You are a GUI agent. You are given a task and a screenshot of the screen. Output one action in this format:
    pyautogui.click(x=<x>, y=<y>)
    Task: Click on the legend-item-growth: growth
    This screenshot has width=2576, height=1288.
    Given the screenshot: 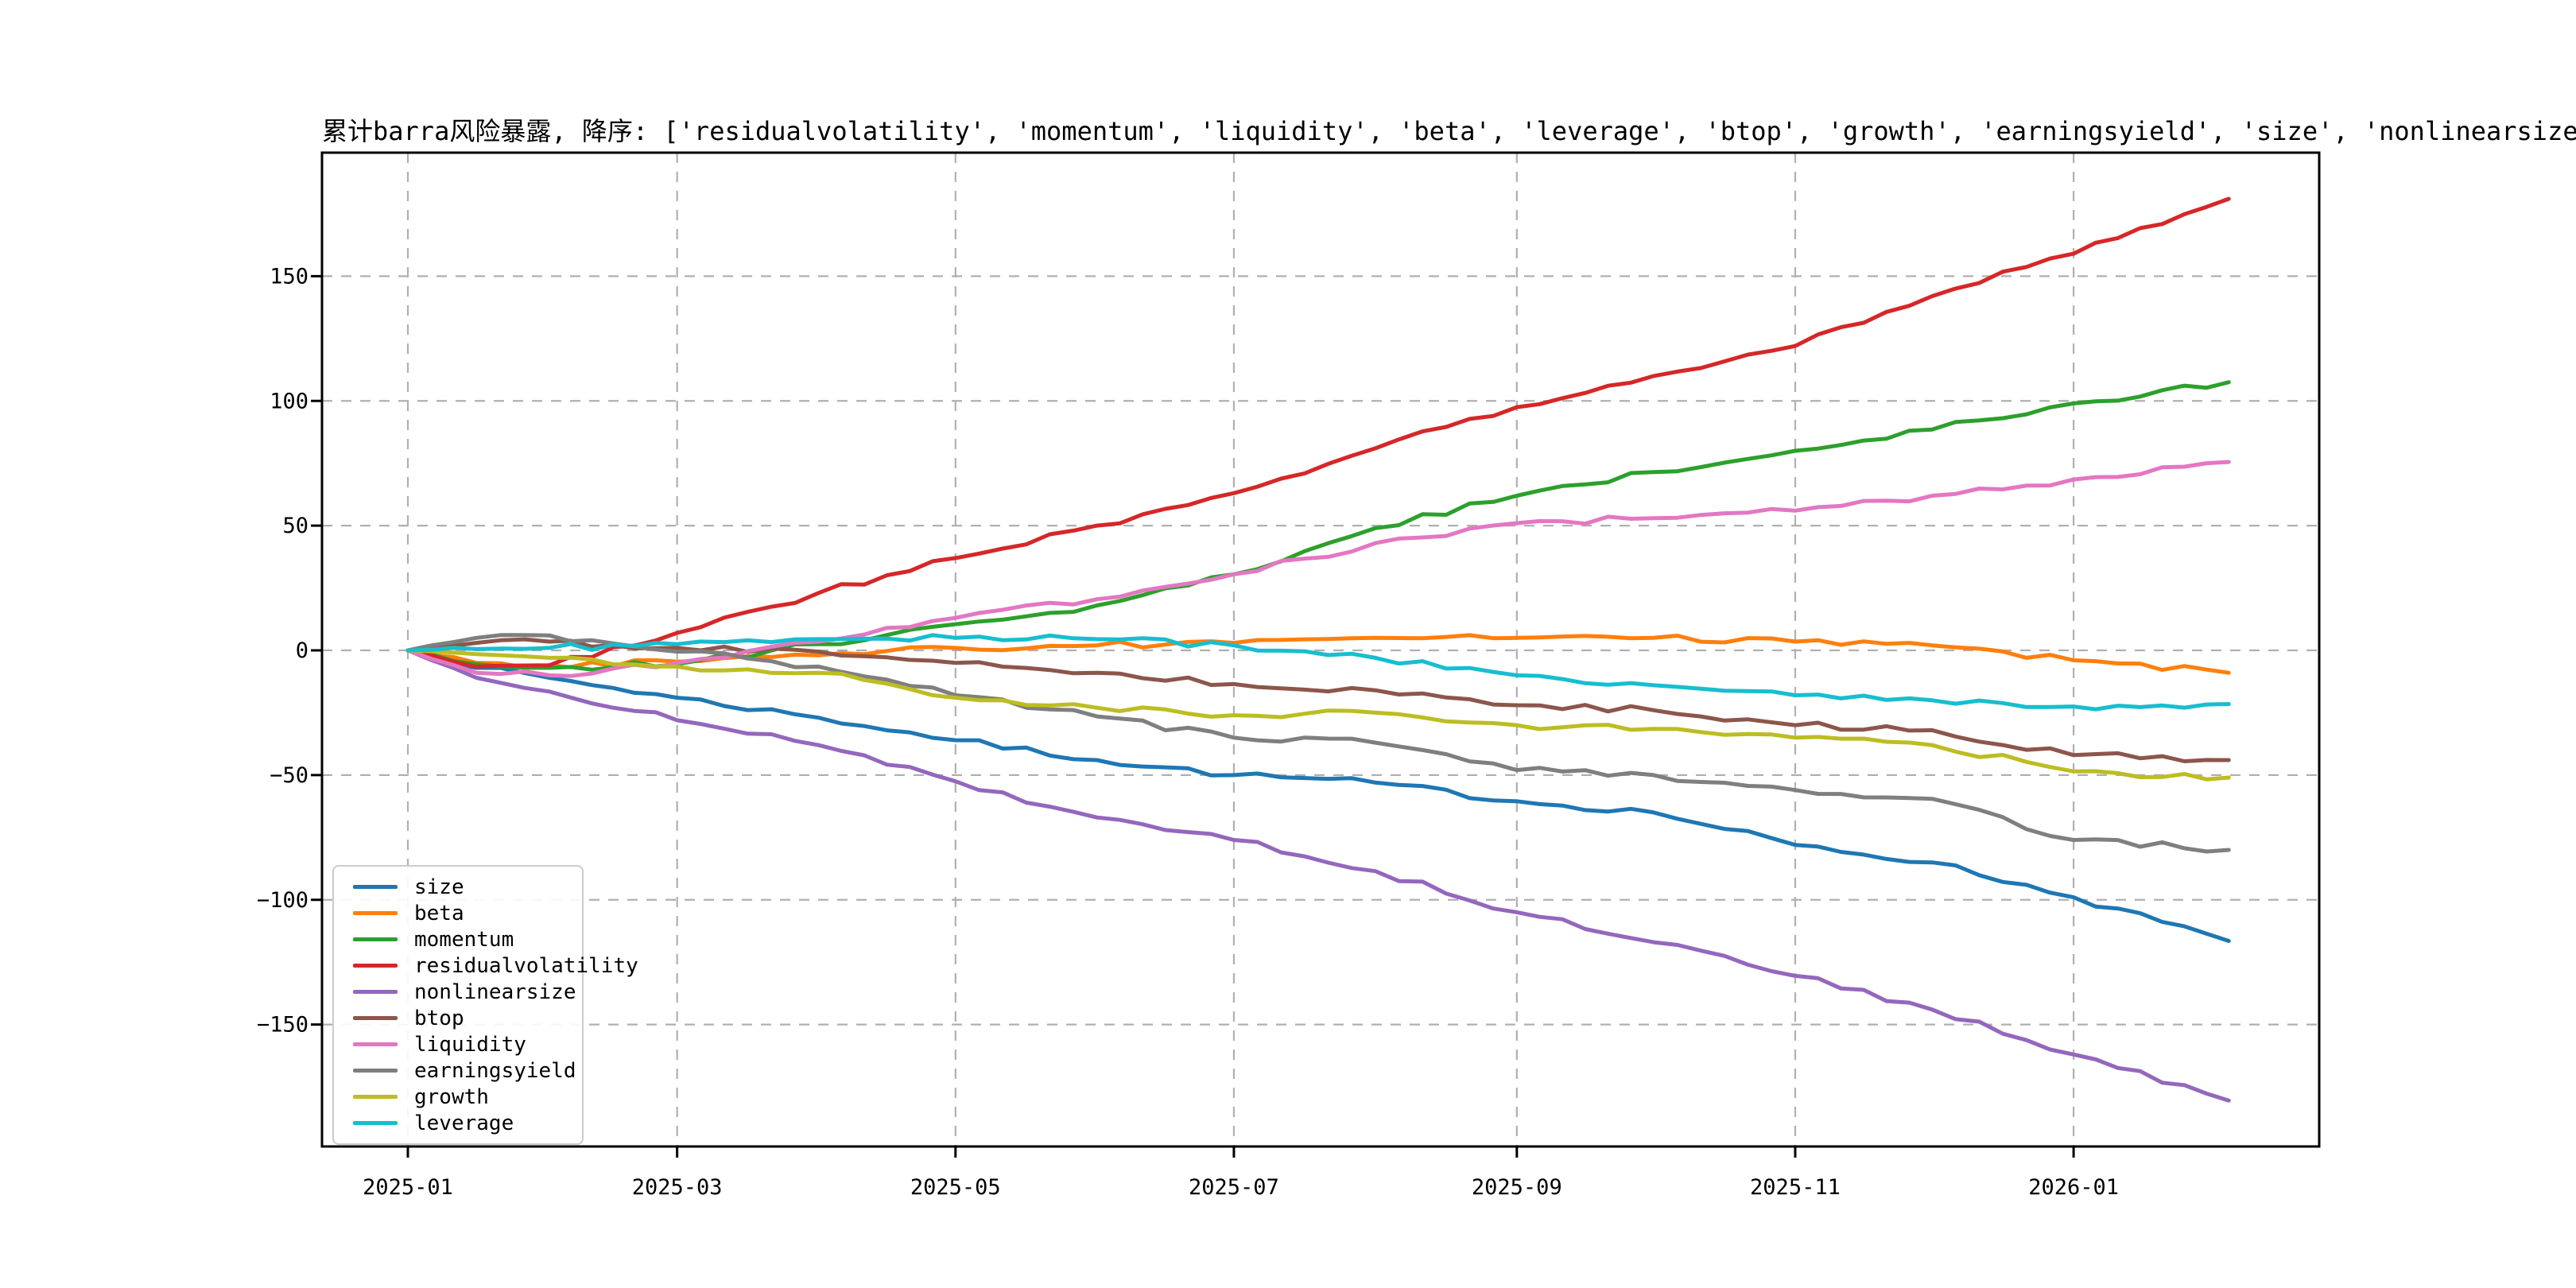 What is the action you would take?
    pyautogui.click(x=458, y=1097)
    